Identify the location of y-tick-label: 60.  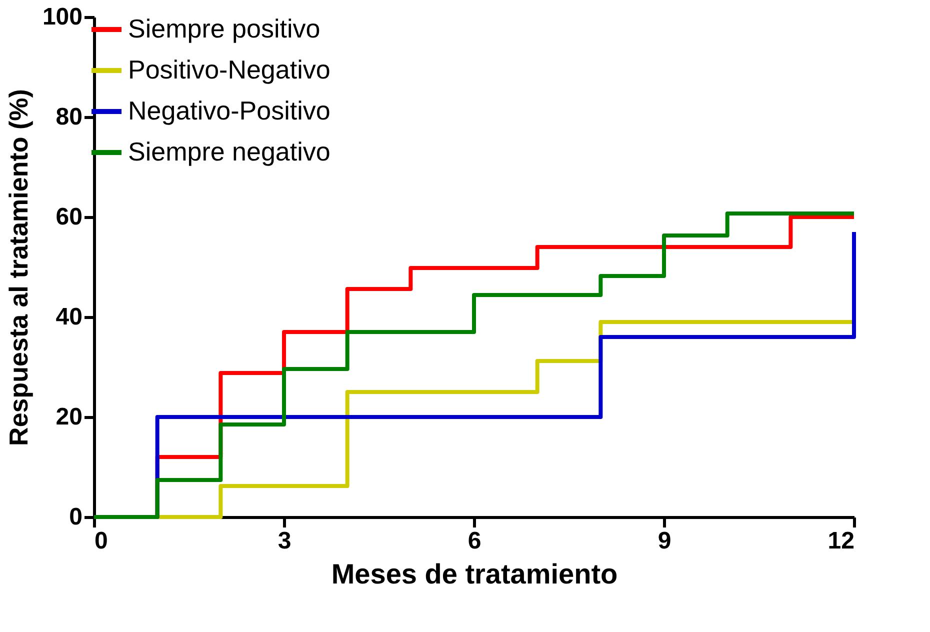
(69, 217).